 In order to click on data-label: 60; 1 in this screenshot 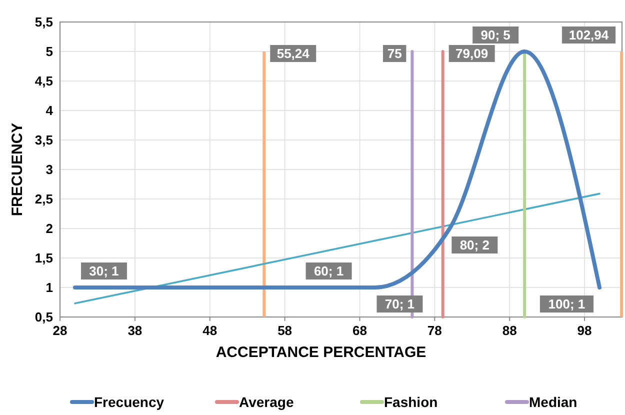, I will do `click(329, 271)`.